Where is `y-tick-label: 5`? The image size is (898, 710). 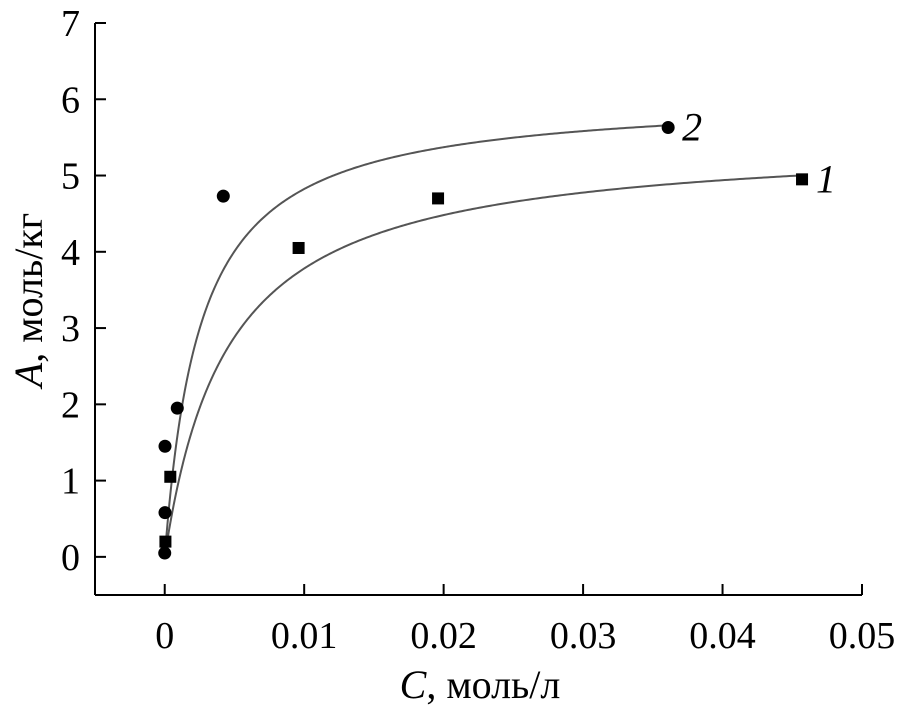
y-tick-label: 5 is located at coordinates (70, 177).